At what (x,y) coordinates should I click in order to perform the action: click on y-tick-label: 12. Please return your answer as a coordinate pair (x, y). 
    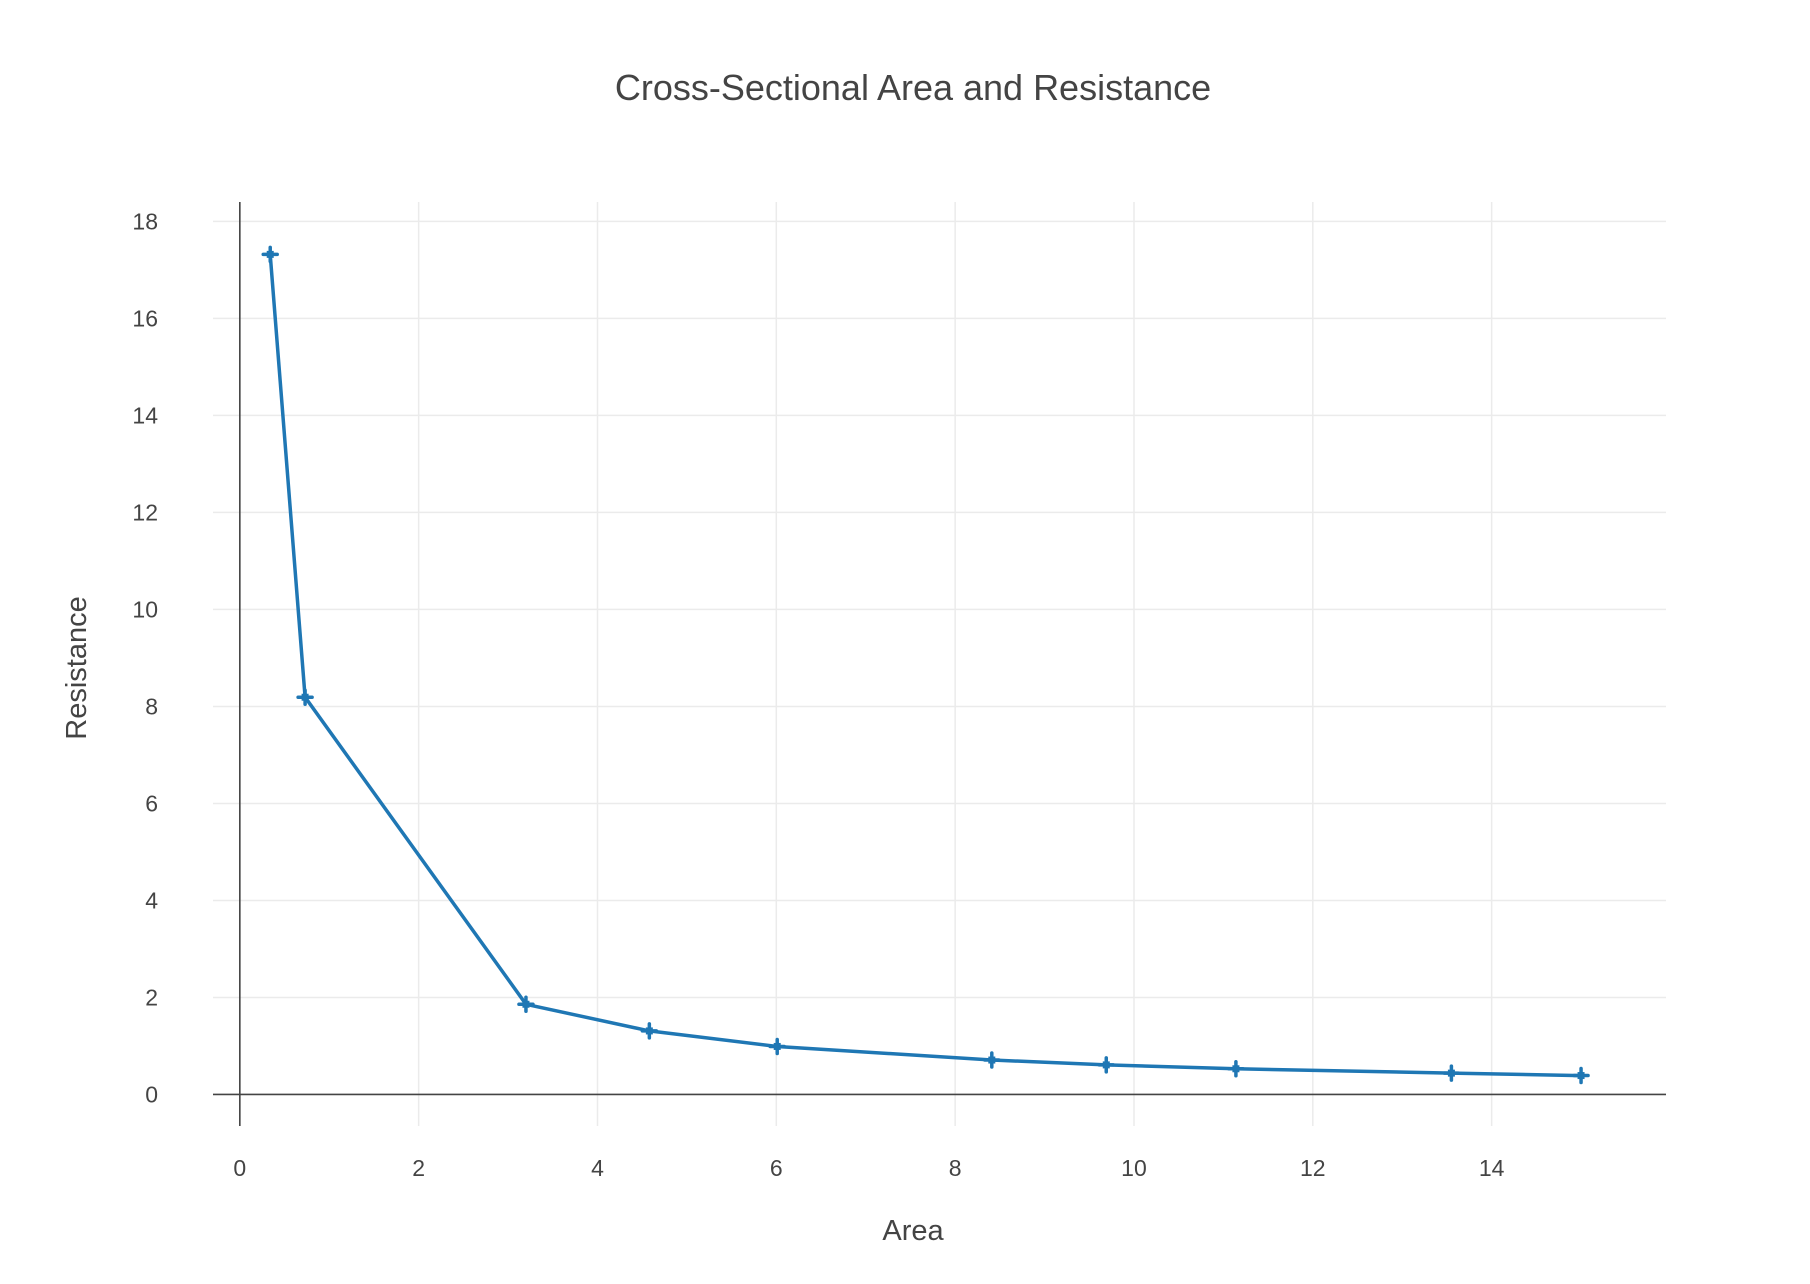
    Looking at the image, I should click on (145, 512).